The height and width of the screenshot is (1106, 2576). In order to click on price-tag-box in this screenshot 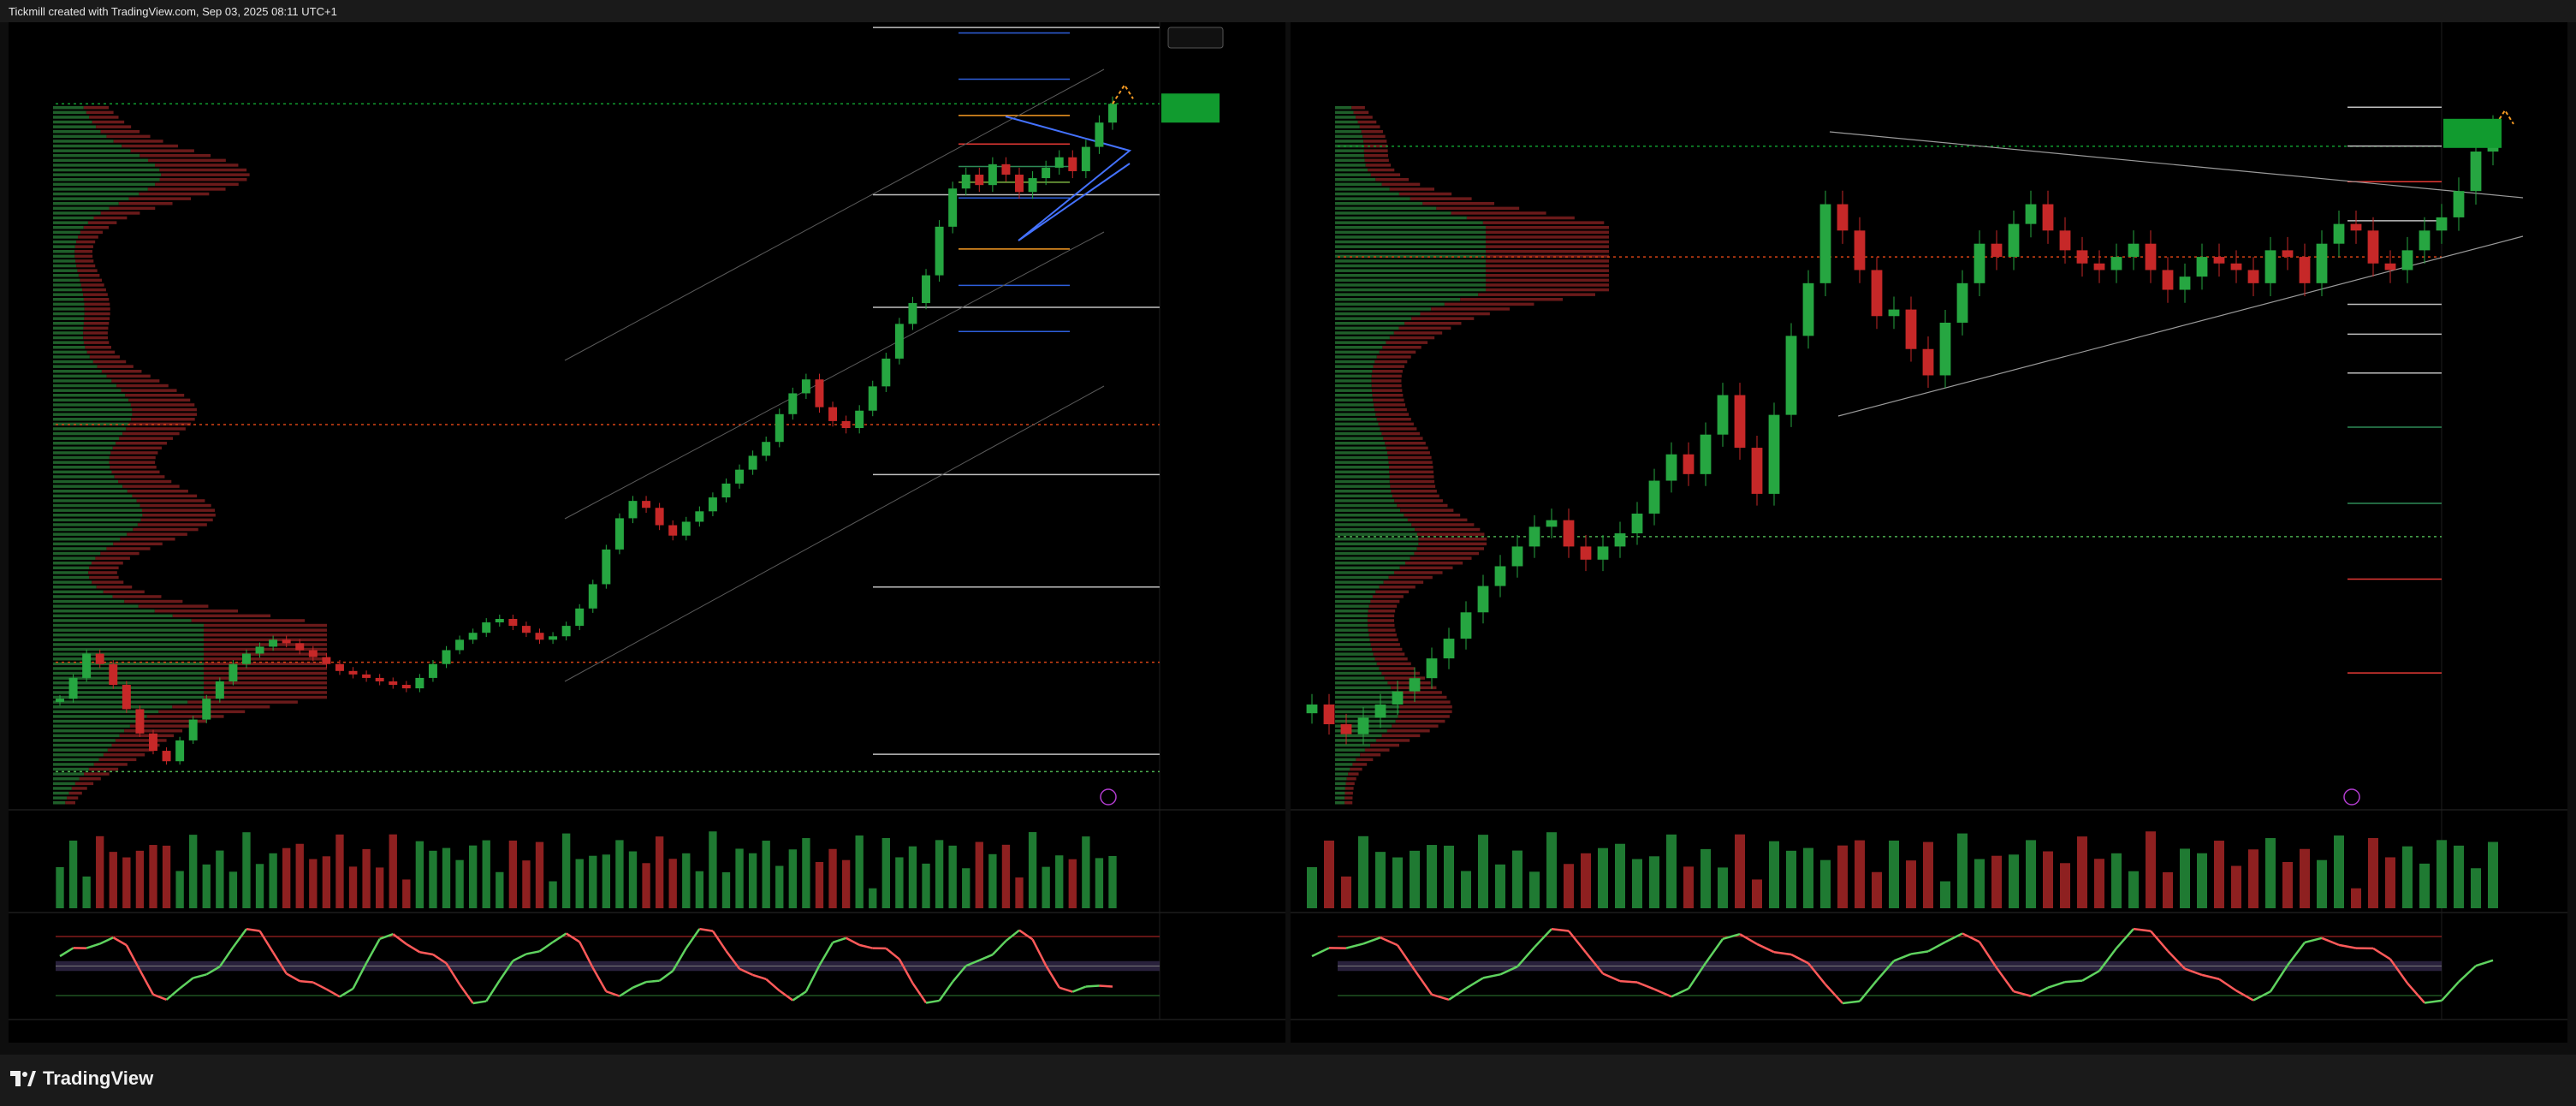, I will do `click(2472, 133)`.